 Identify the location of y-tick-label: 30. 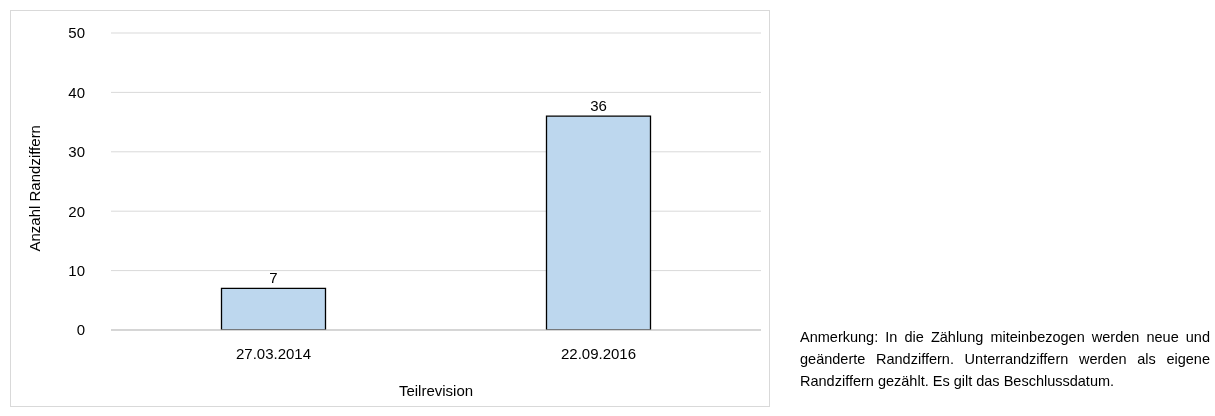
(76, 152).